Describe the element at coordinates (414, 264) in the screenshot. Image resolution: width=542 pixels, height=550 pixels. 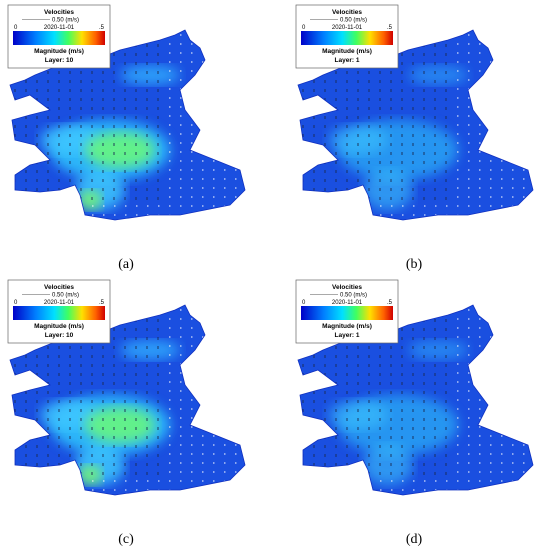
I see `caption: (b)` at that location.